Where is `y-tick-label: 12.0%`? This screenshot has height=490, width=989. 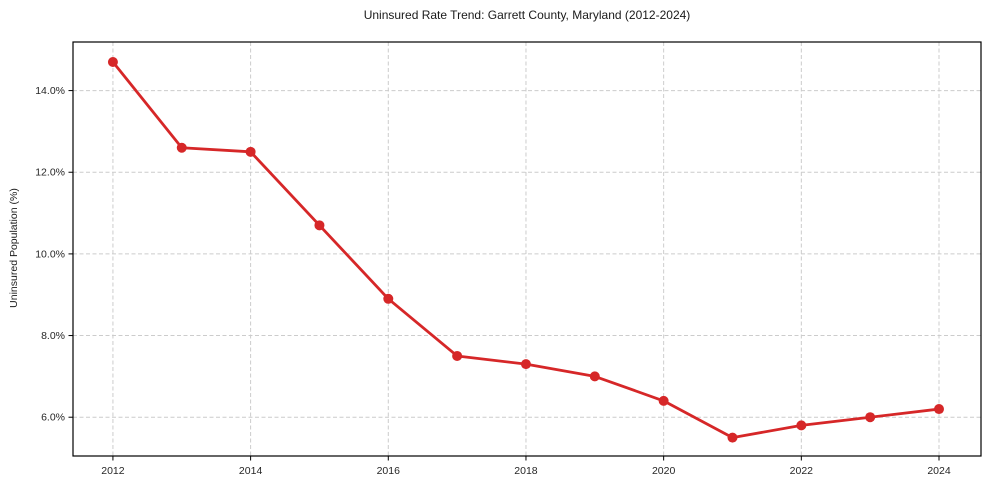 y-tick-label: 12.0% is located at coordinates (50, 173).